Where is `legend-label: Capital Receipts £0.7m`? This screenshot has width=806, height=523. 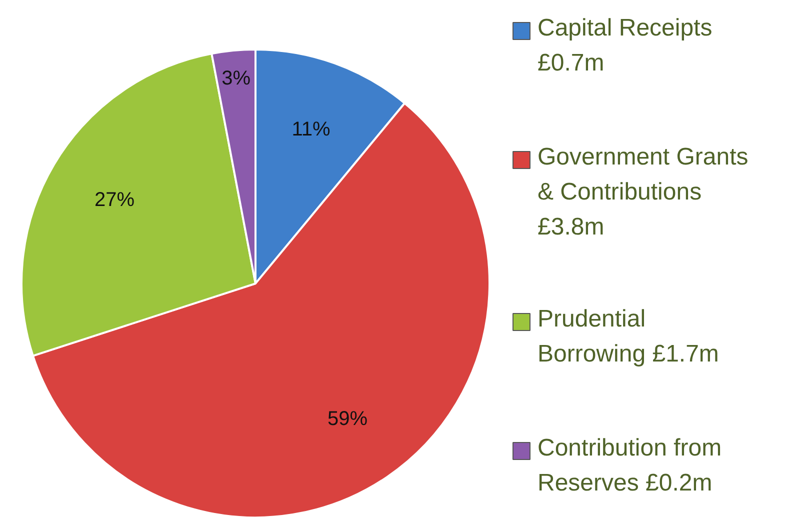 legend-label: Capital Receipts £0.7m is located at coordinates (625, 45).